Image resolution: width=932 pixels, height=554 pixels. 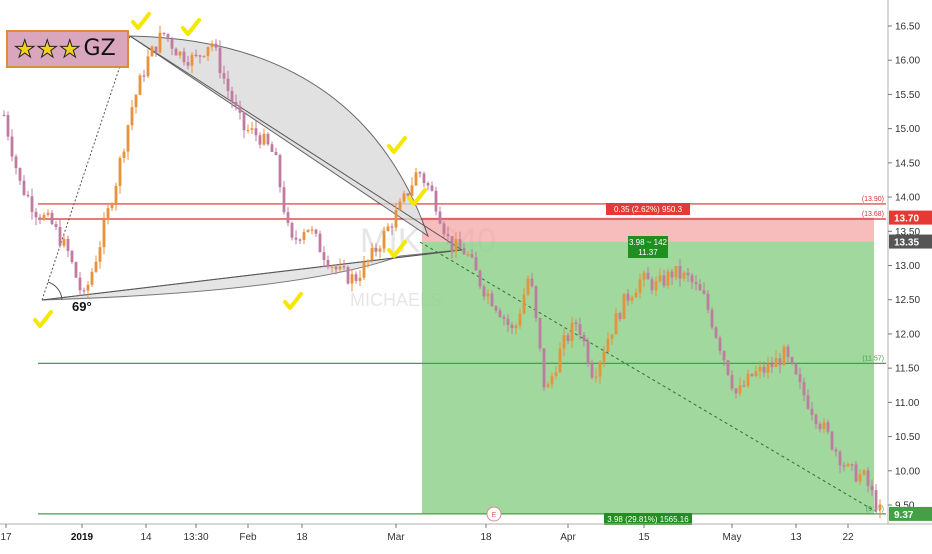 I want to click on x-tick-label: 15, so click(x=644, y=537).